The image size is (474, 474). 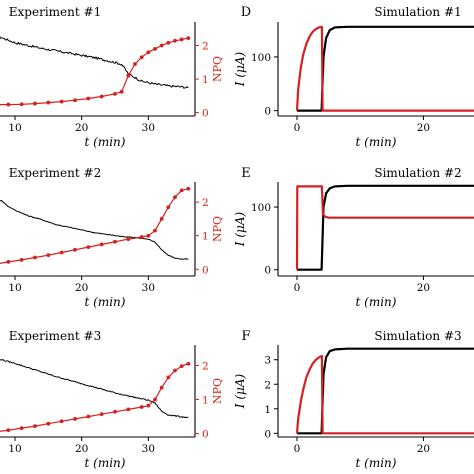 I want to click on panel-letter: D, so click(x=246, y=12).